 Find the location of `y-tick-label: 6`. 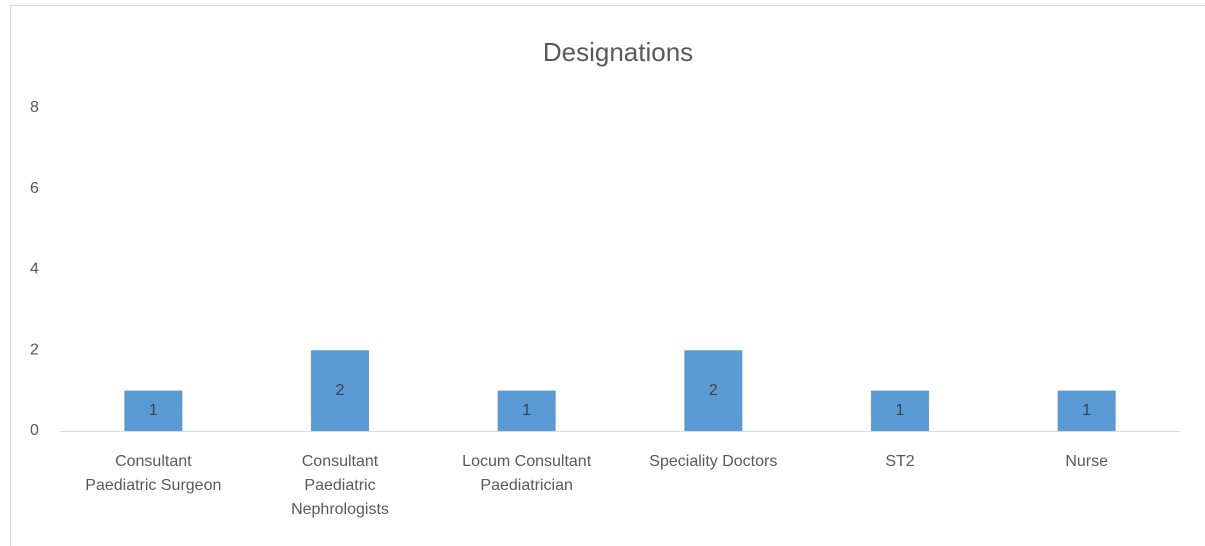

y-tick-label: 6 is located at coordinates (34, 188).